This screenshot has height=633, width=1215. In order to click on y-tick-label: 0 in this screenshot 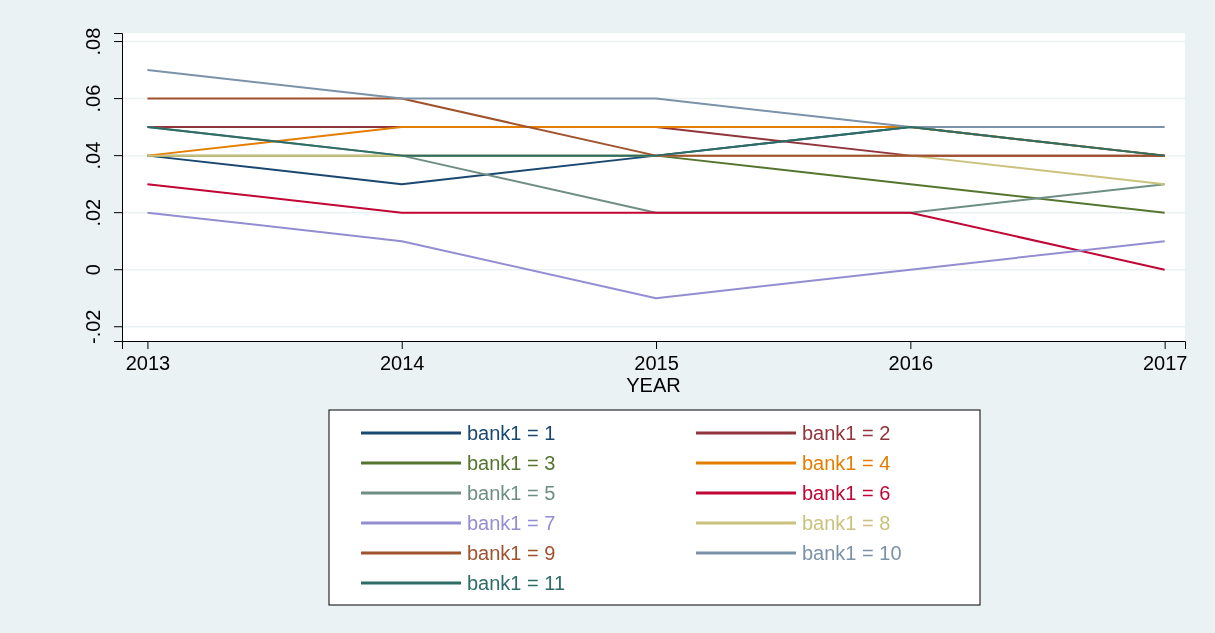, I will do `click(93, 270)`.